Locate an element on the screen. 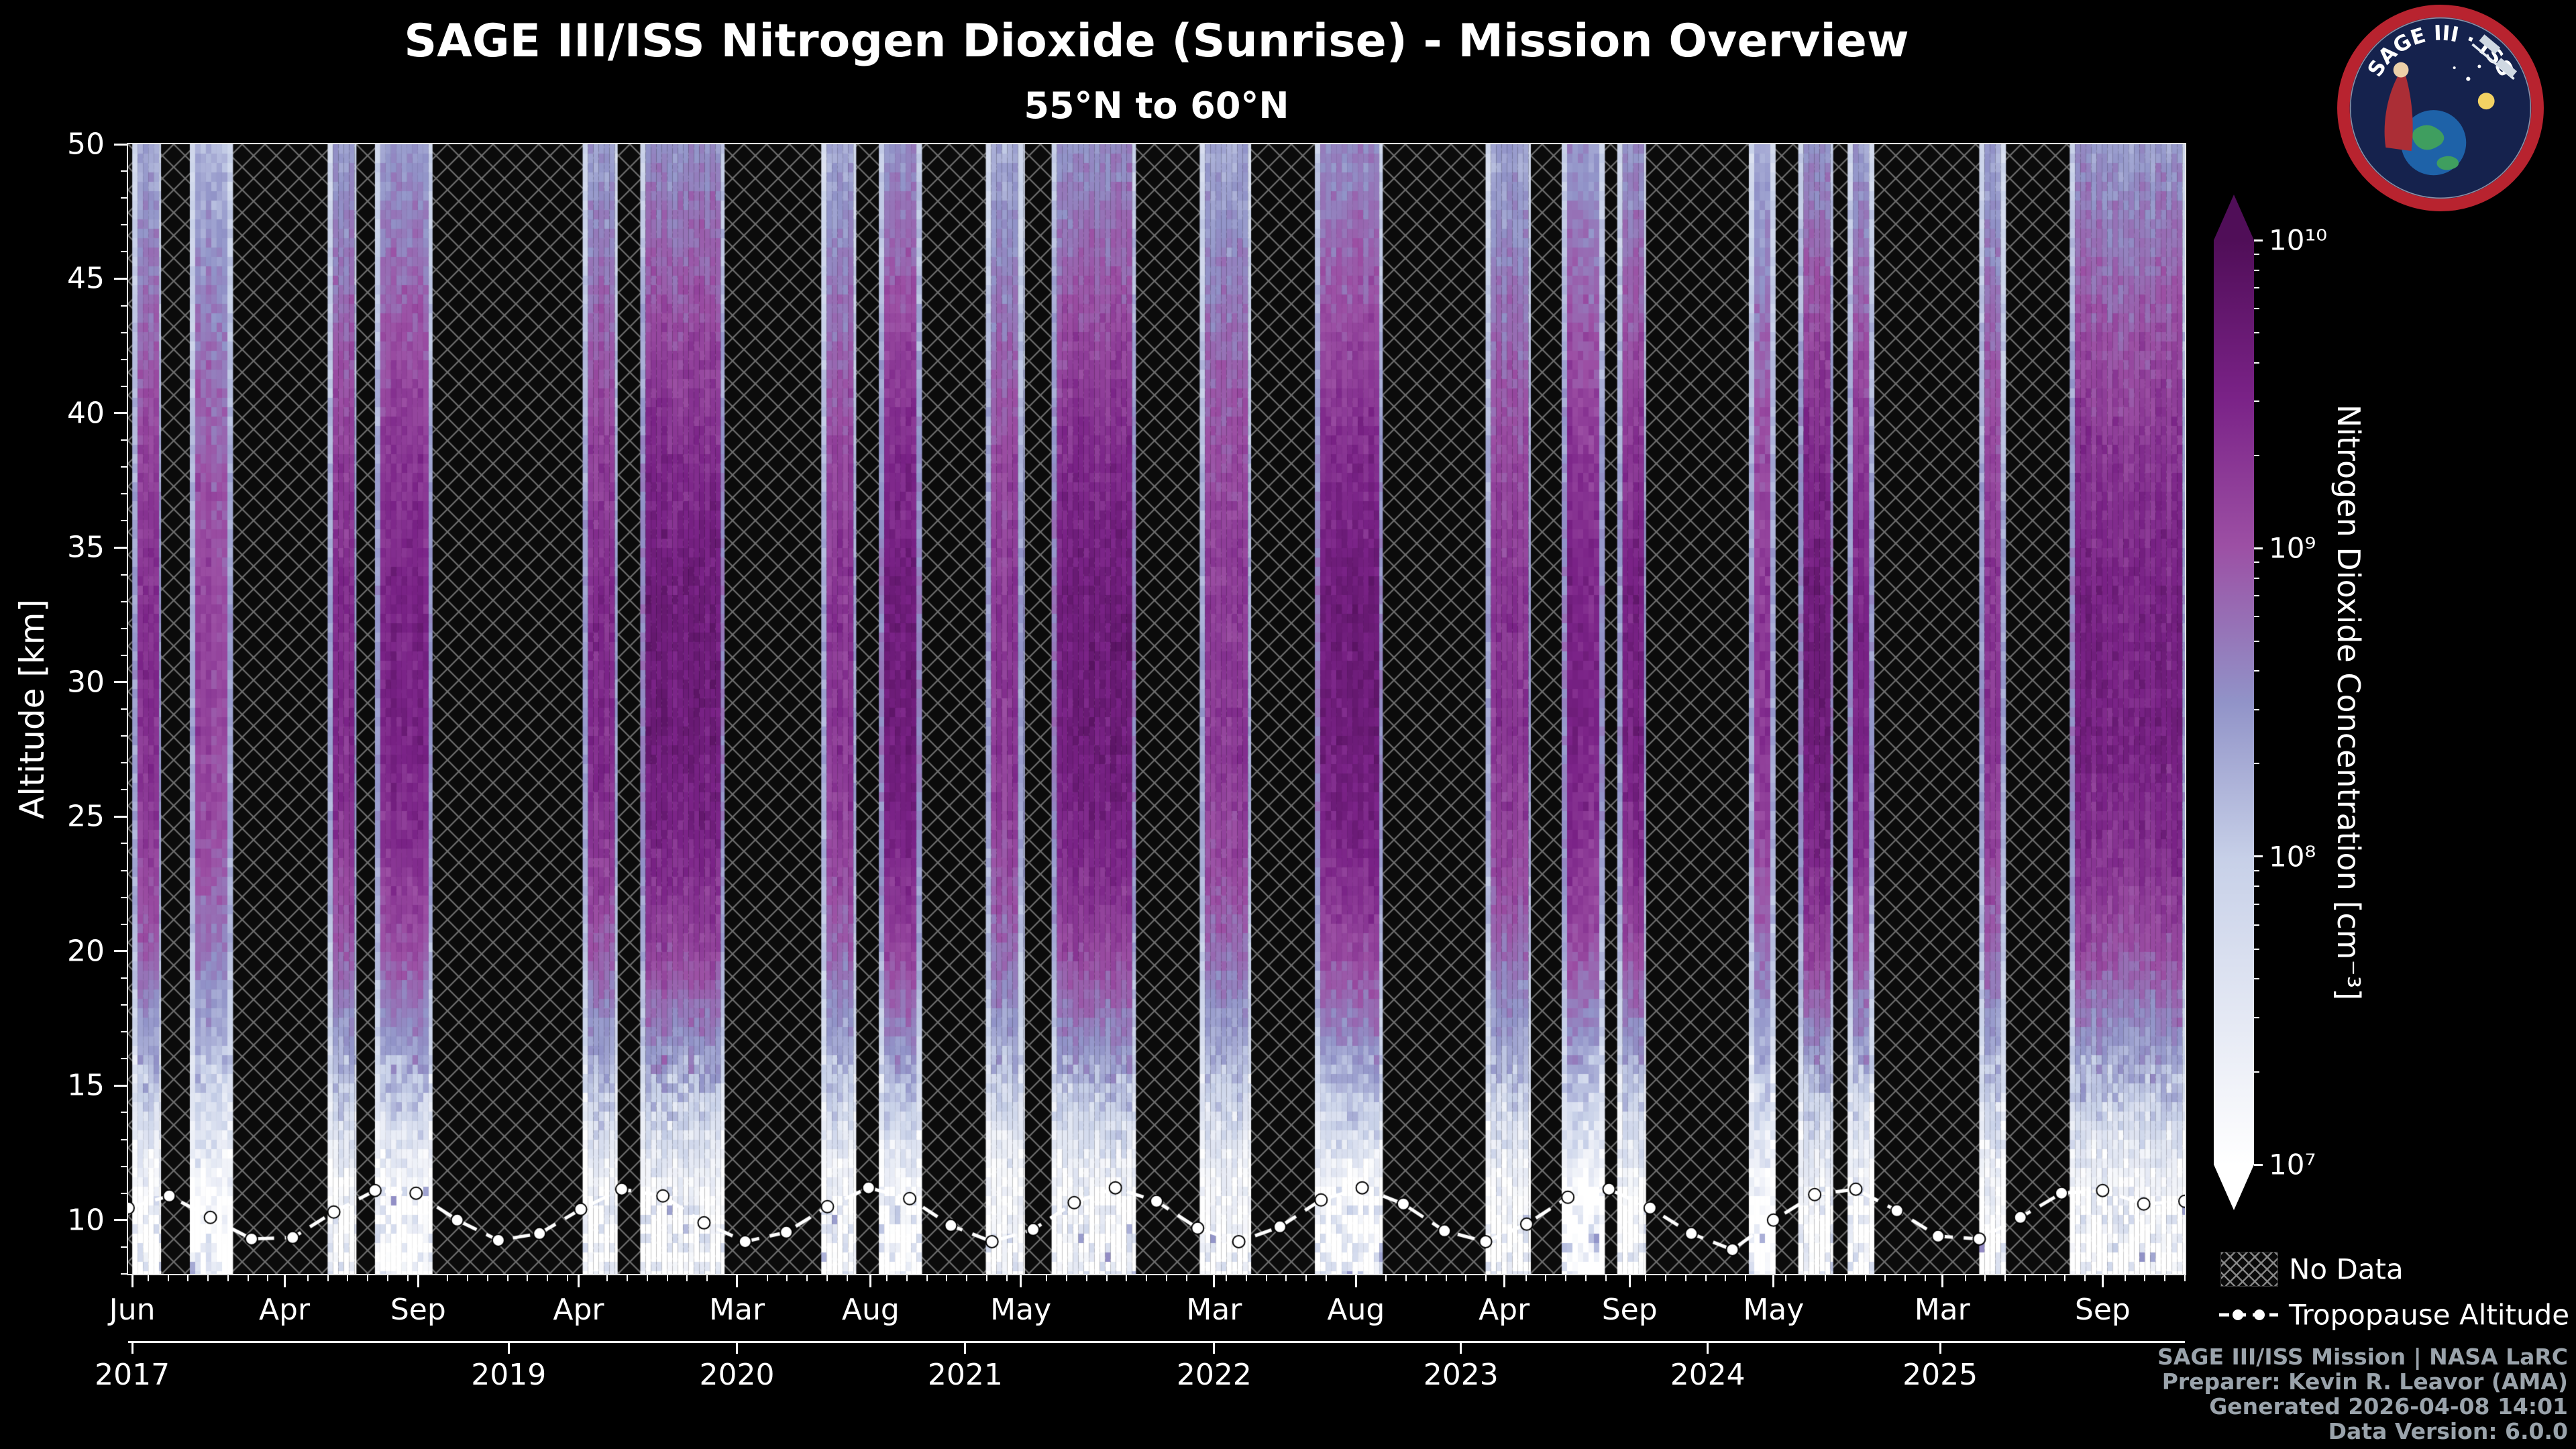 The height and width of the screenshot is (1449, 2576). footer-line-version: Data Version: 6.0.0 is located at coordinates (2448, 1431).